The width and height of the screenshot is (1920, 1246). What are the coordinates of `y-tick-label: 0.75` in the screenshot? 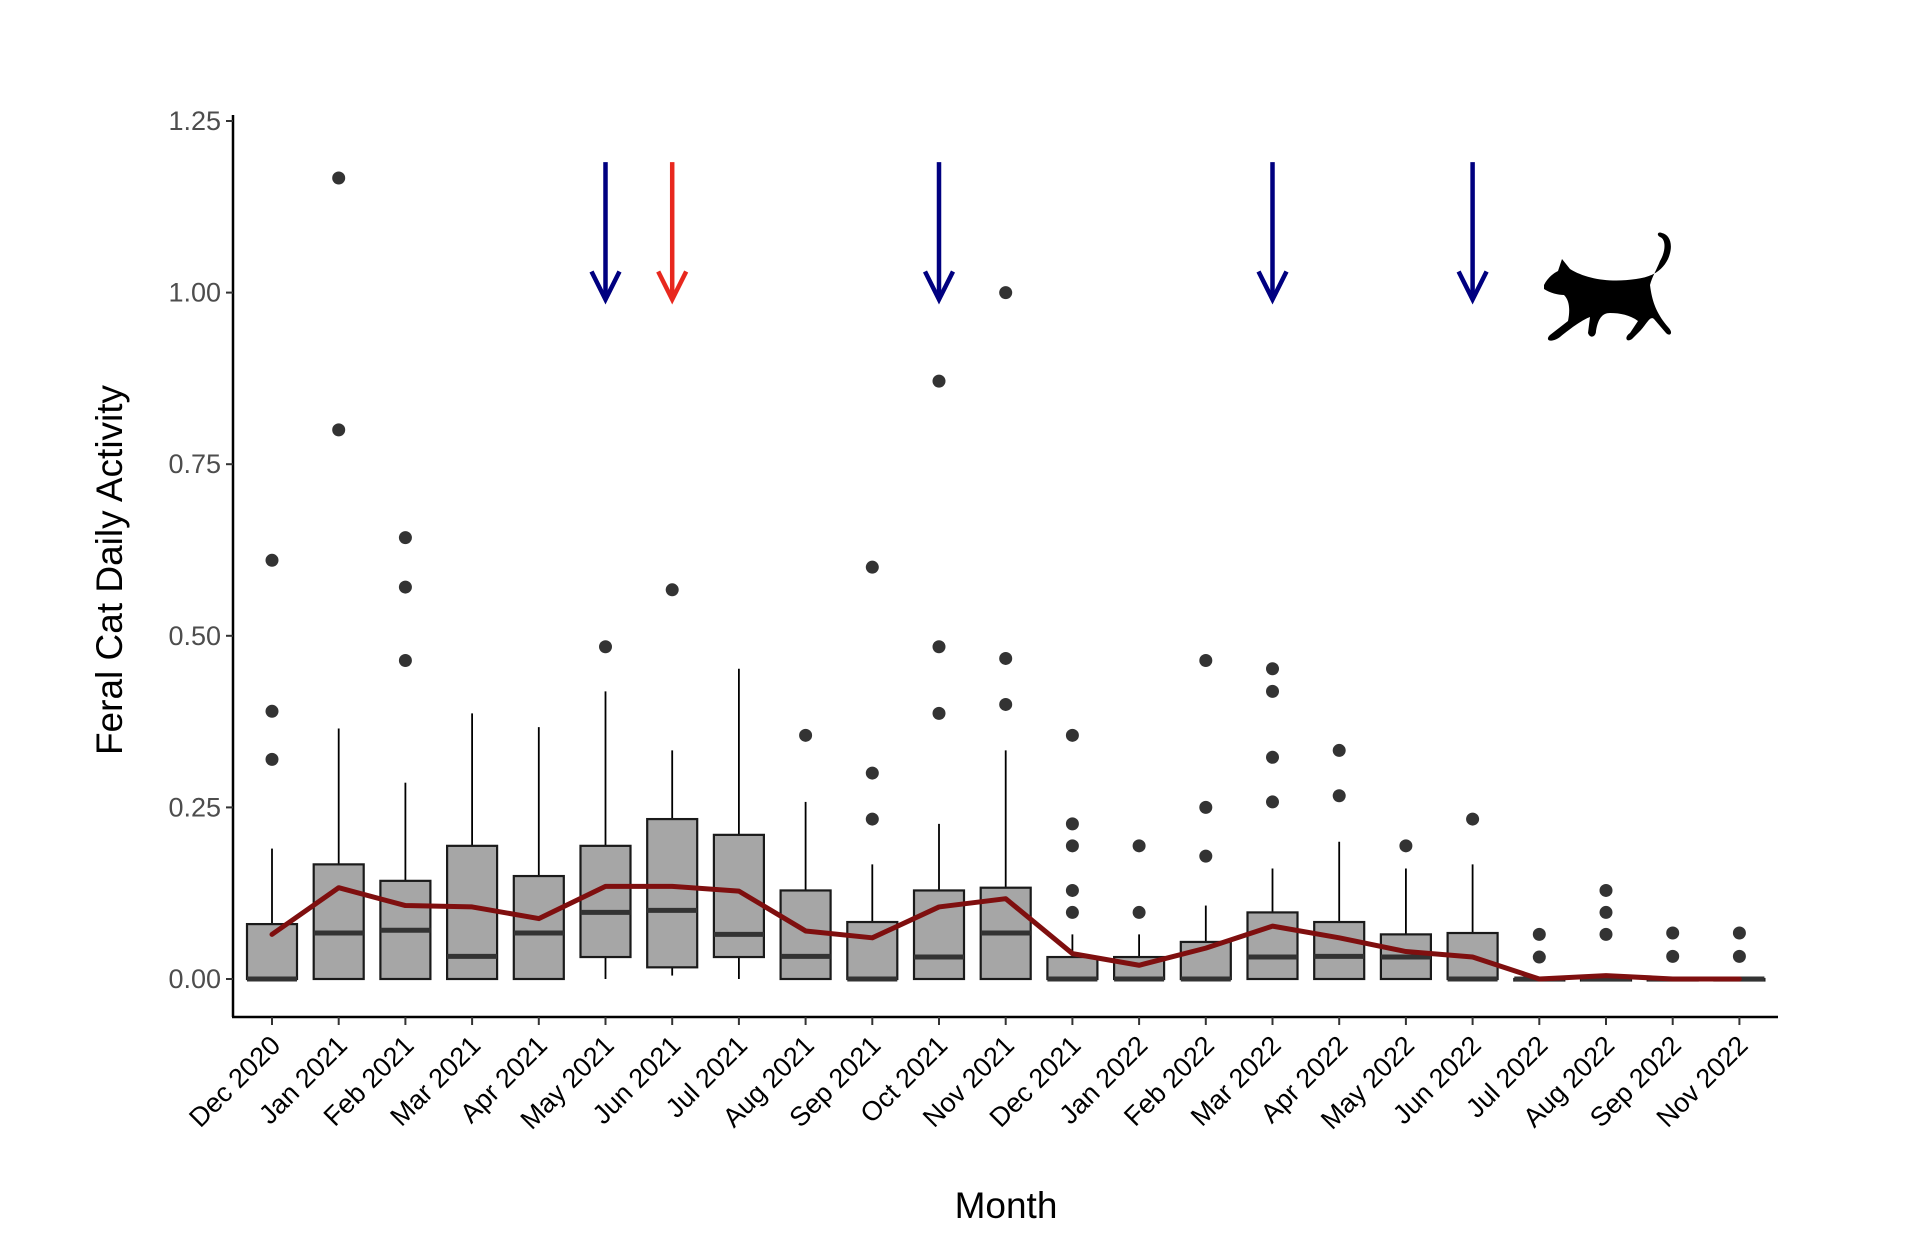 It's located at (194, 464).